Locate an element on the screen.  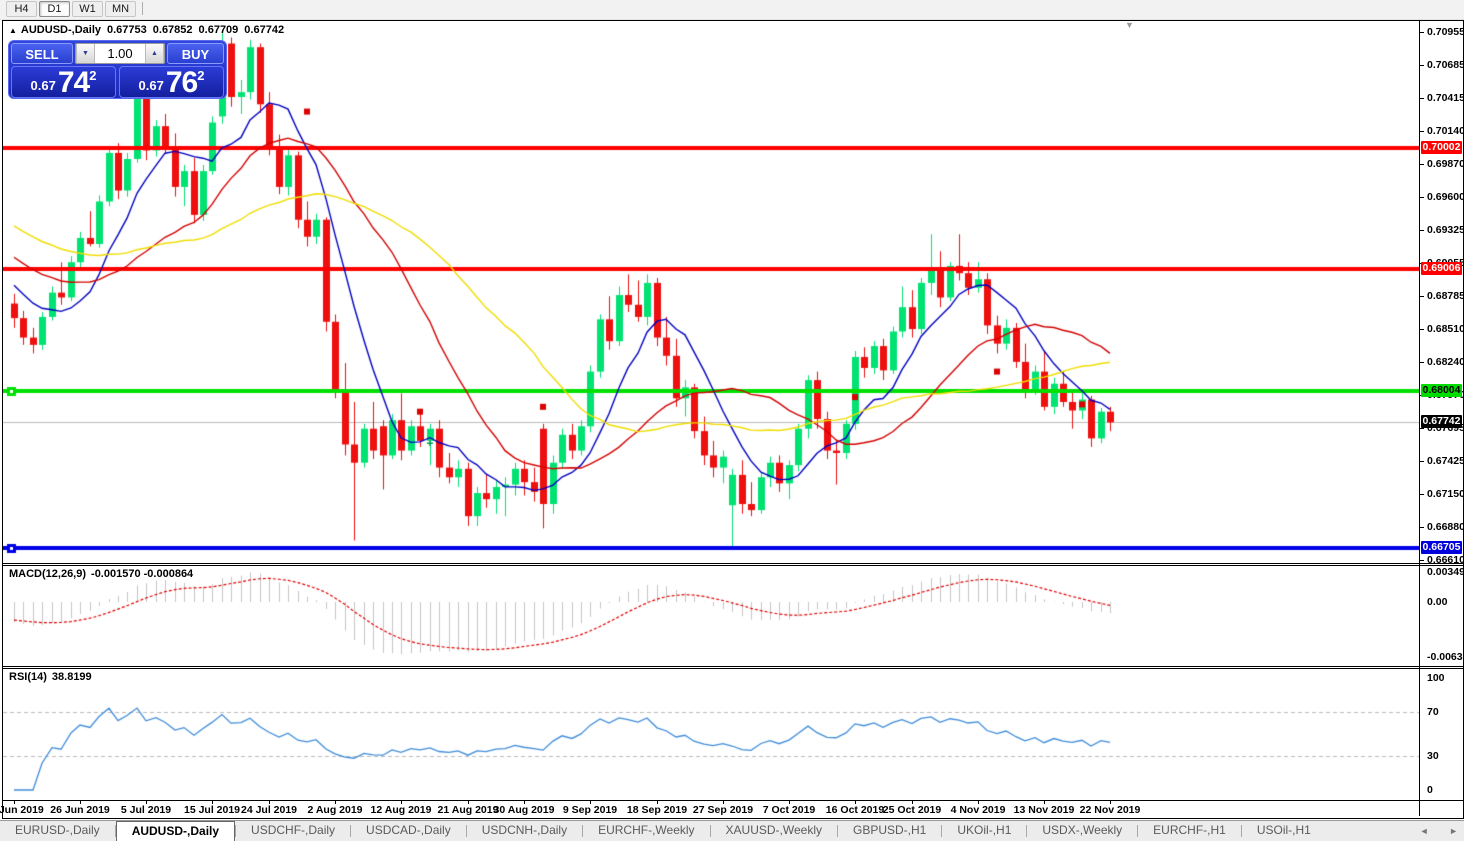
date-label: 7 Oct 2019 is located at coordinates (789, 810).